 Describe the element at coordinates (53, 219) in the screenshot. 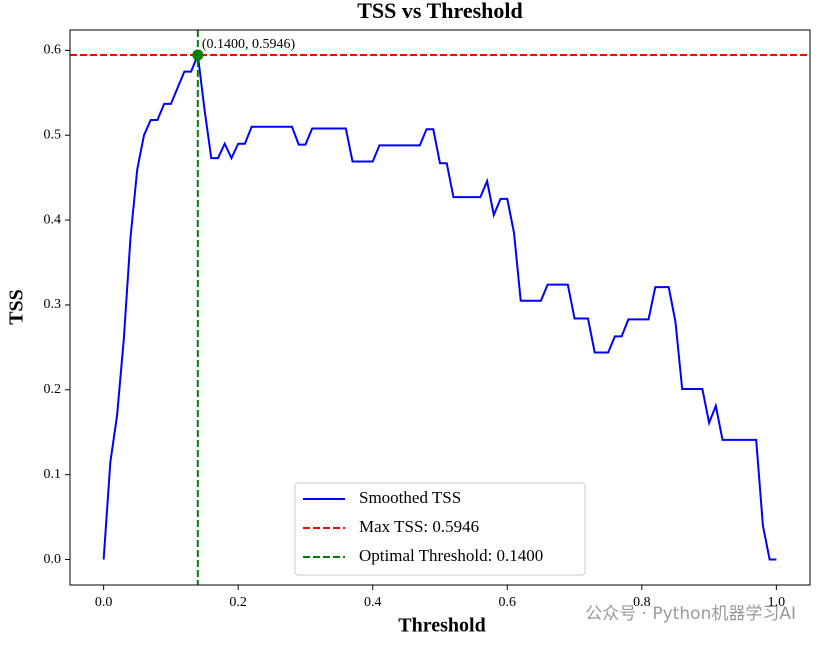

I see `y-tick-label: 0.4` at that location.